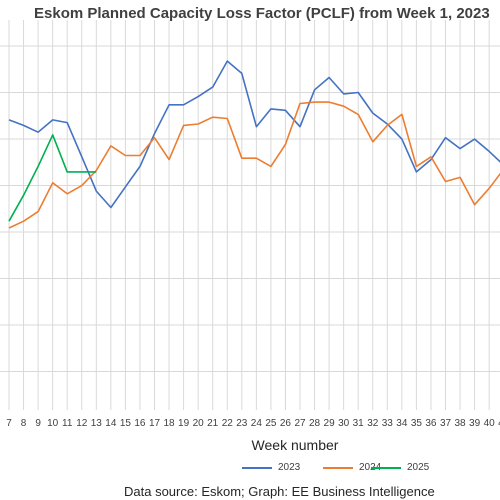  What do you see at coordinates (289, 467) in the screenshot?
I see `legend-label-2023: 2023` at bounding box center [289, 467].